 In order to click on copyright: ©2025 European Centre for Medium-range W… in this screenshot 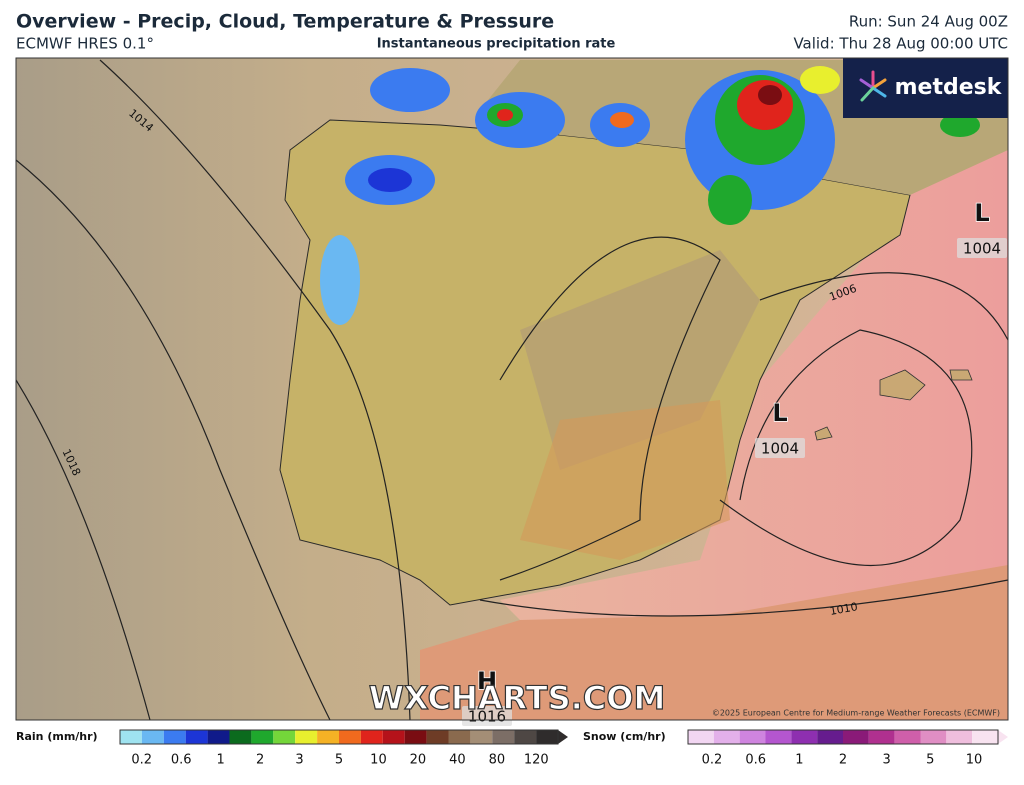, I will do `click(856, 713)`.